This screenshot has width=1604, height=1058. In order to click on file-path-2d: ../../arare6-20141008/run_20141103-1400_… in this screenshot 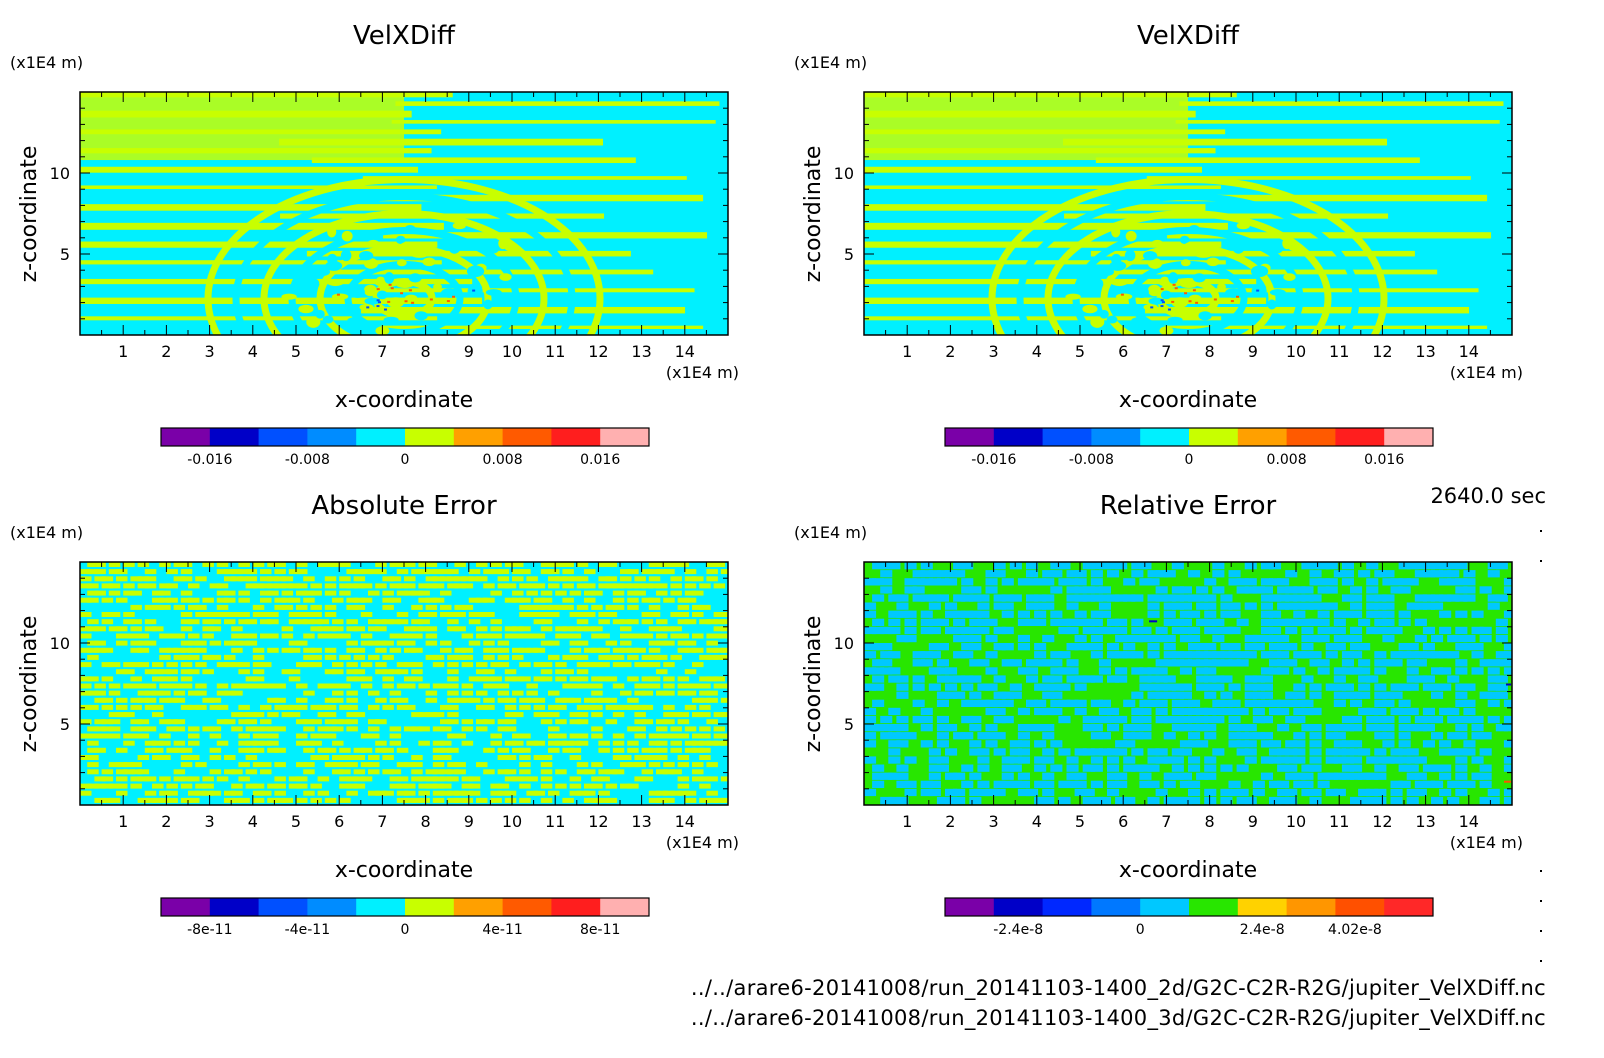, I will do `click(1118, 988)`.